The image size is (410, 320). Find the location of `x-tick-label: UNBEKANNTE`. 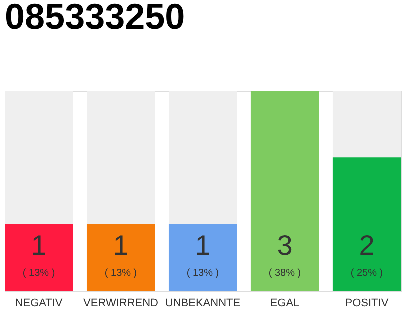

x-tick-label: UNBEKANNTE is located at coordinates (203, 304).